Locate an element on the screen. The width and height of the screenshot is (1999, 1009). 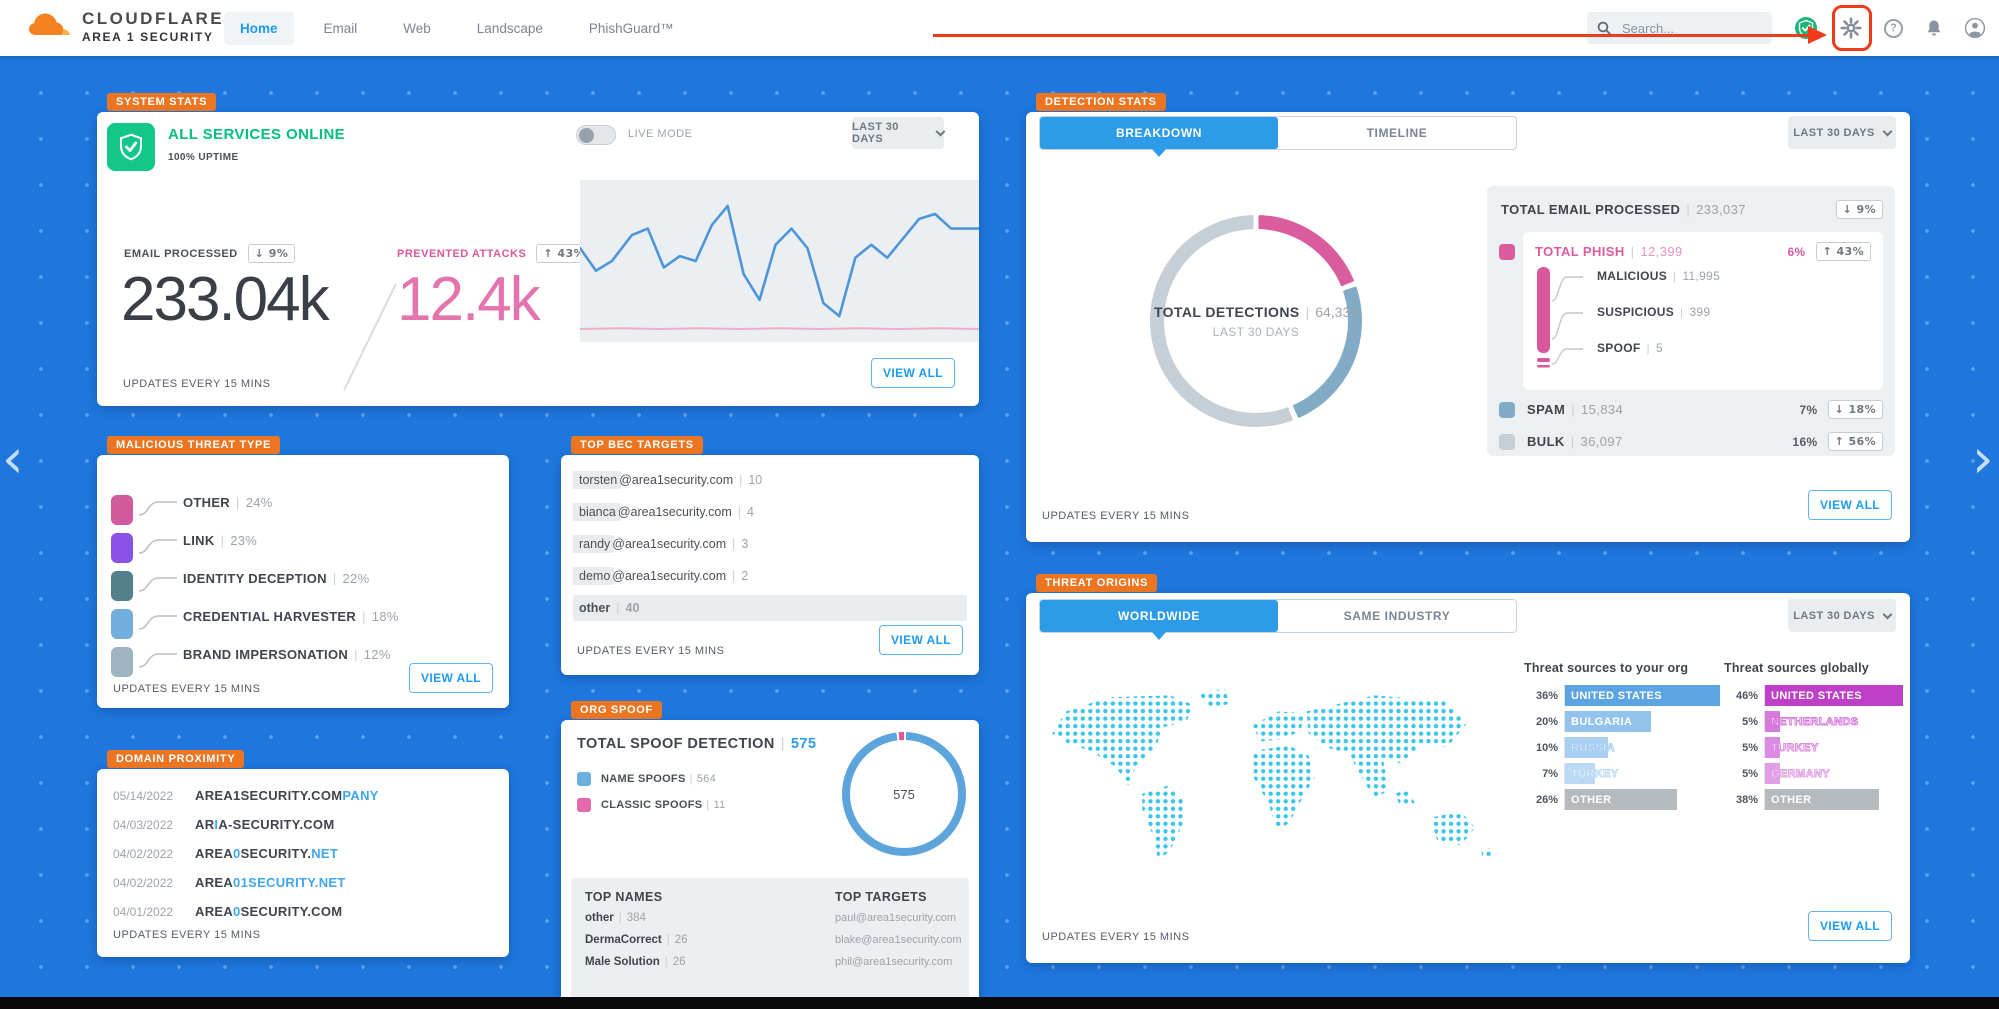
phish-breakdown: MALICIOUS | 11,995 SUSPICIOUS | 399 SPOOF | 5 is located at coordinates (1703, 323).